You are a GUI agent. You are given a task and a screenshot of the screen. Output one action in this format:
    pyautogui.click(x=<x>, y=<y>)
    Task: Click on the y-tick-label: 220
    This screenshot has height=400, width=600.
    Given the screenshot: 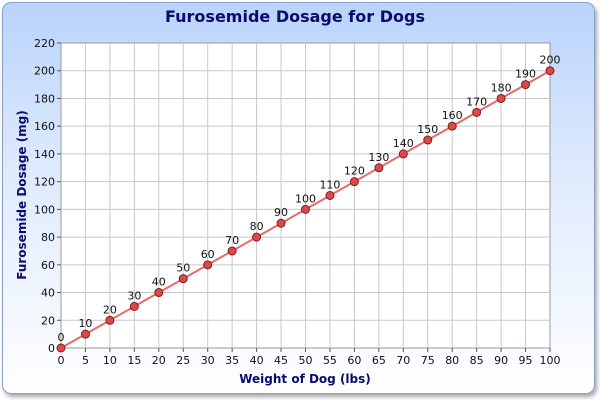 What is the action you would take?
    pyautogui.click(x=44, y=43)
    